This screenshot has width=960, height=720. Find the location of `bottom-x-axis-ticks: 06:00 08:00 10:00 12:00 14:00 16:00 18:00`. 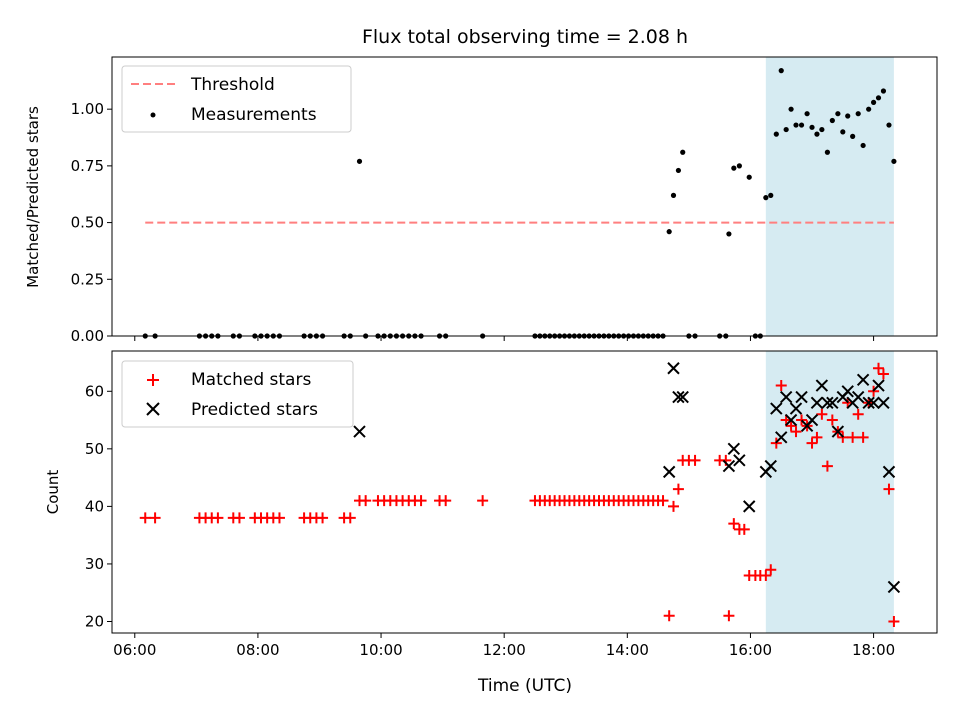

bottom-x-axis-ticks: 06:00 08:00 10:00 12:00 14:00 16:00 18:00 is located at coordinates (504, 646).